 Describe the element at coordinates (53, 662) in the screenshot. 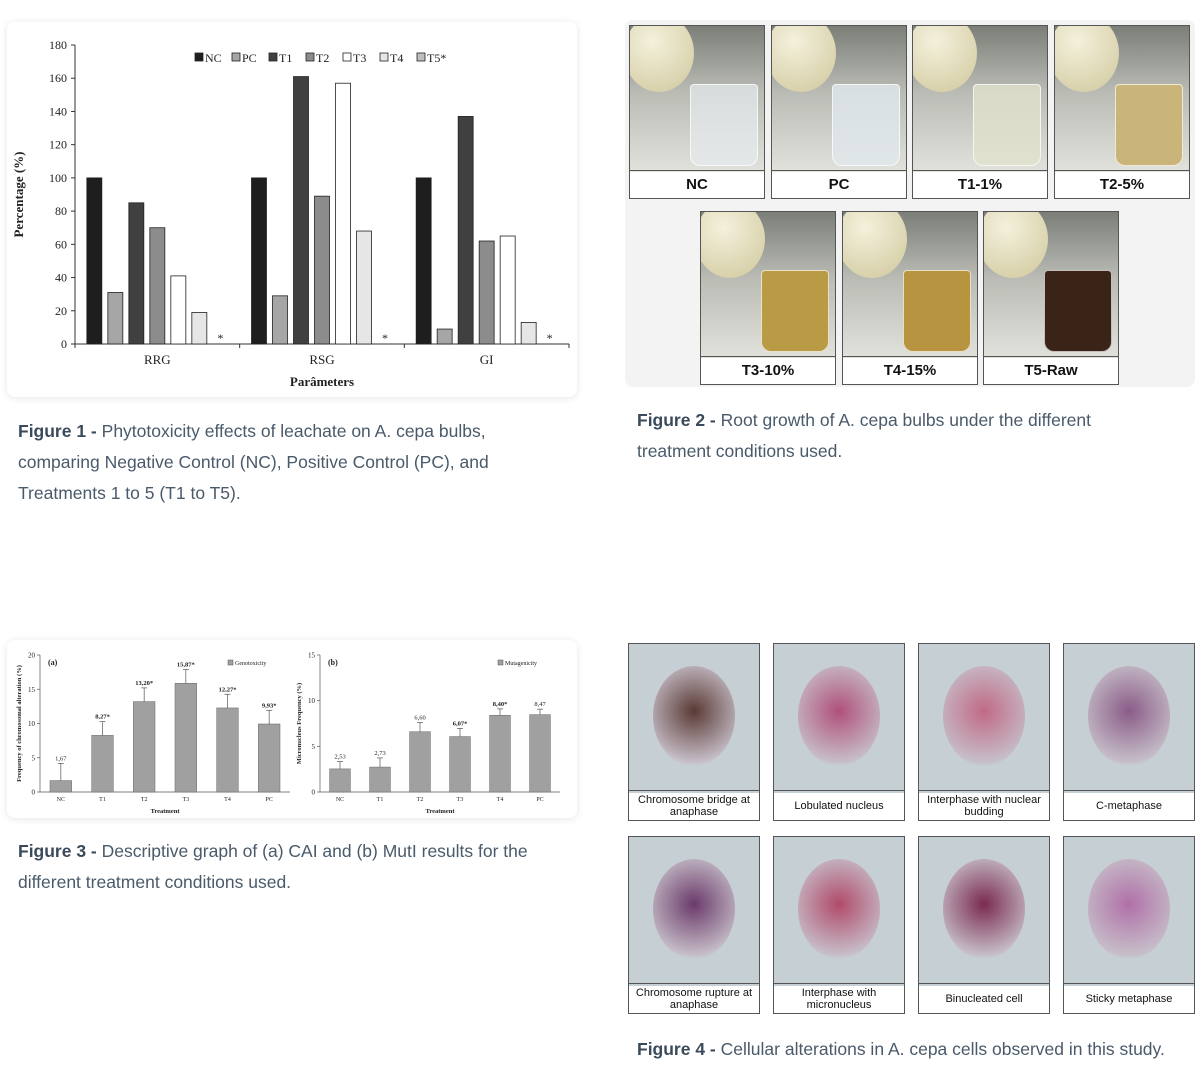

I see `panel-label: (a)` at that location.